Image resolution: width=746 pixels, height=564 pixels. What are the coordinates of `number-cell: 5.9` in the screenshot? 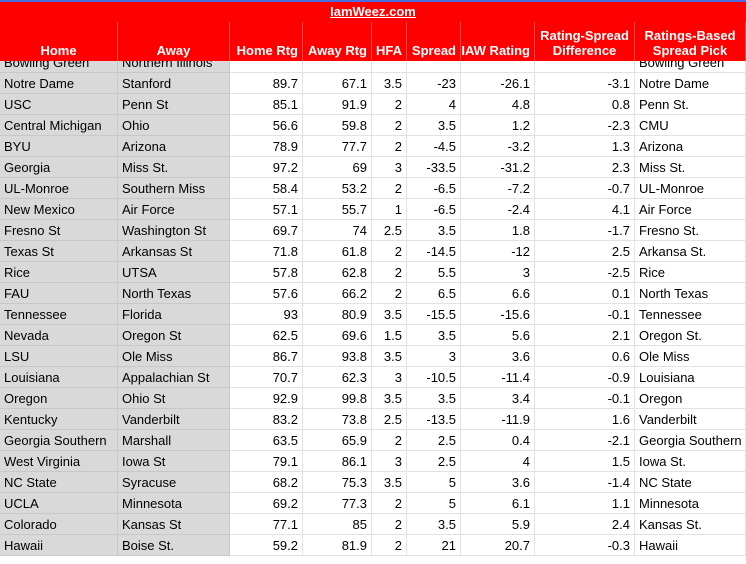 It's located at (498, 524).